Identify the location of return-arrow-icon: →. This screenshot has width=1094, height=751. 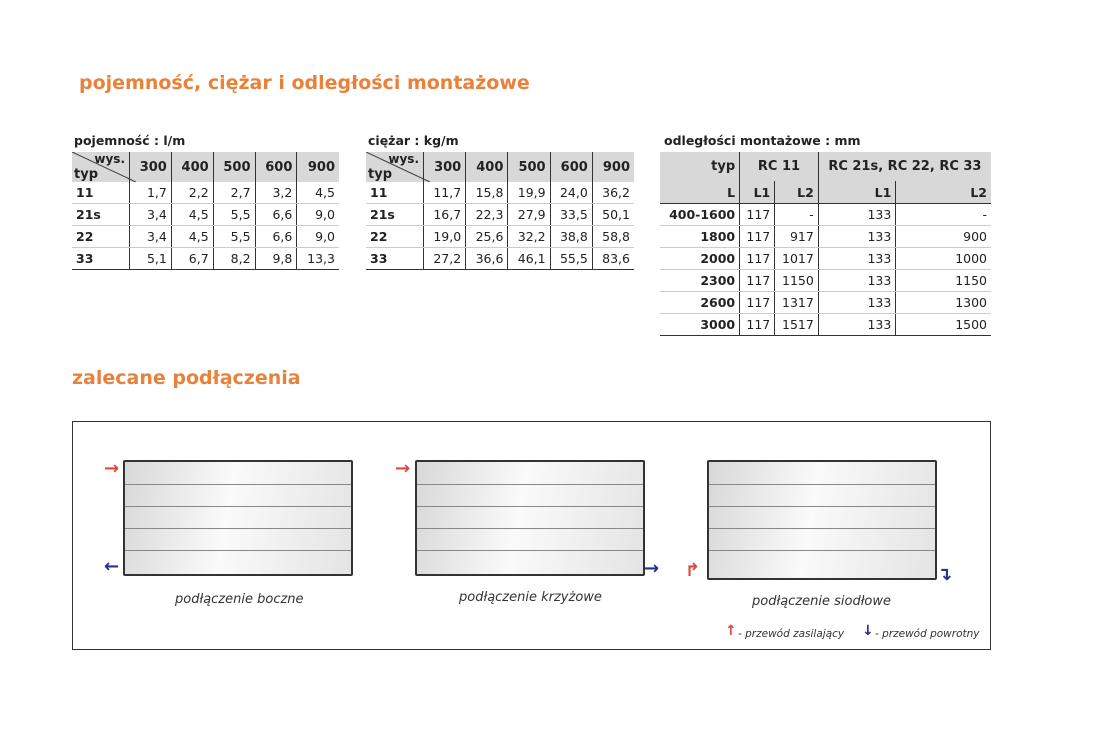
(652, 568).